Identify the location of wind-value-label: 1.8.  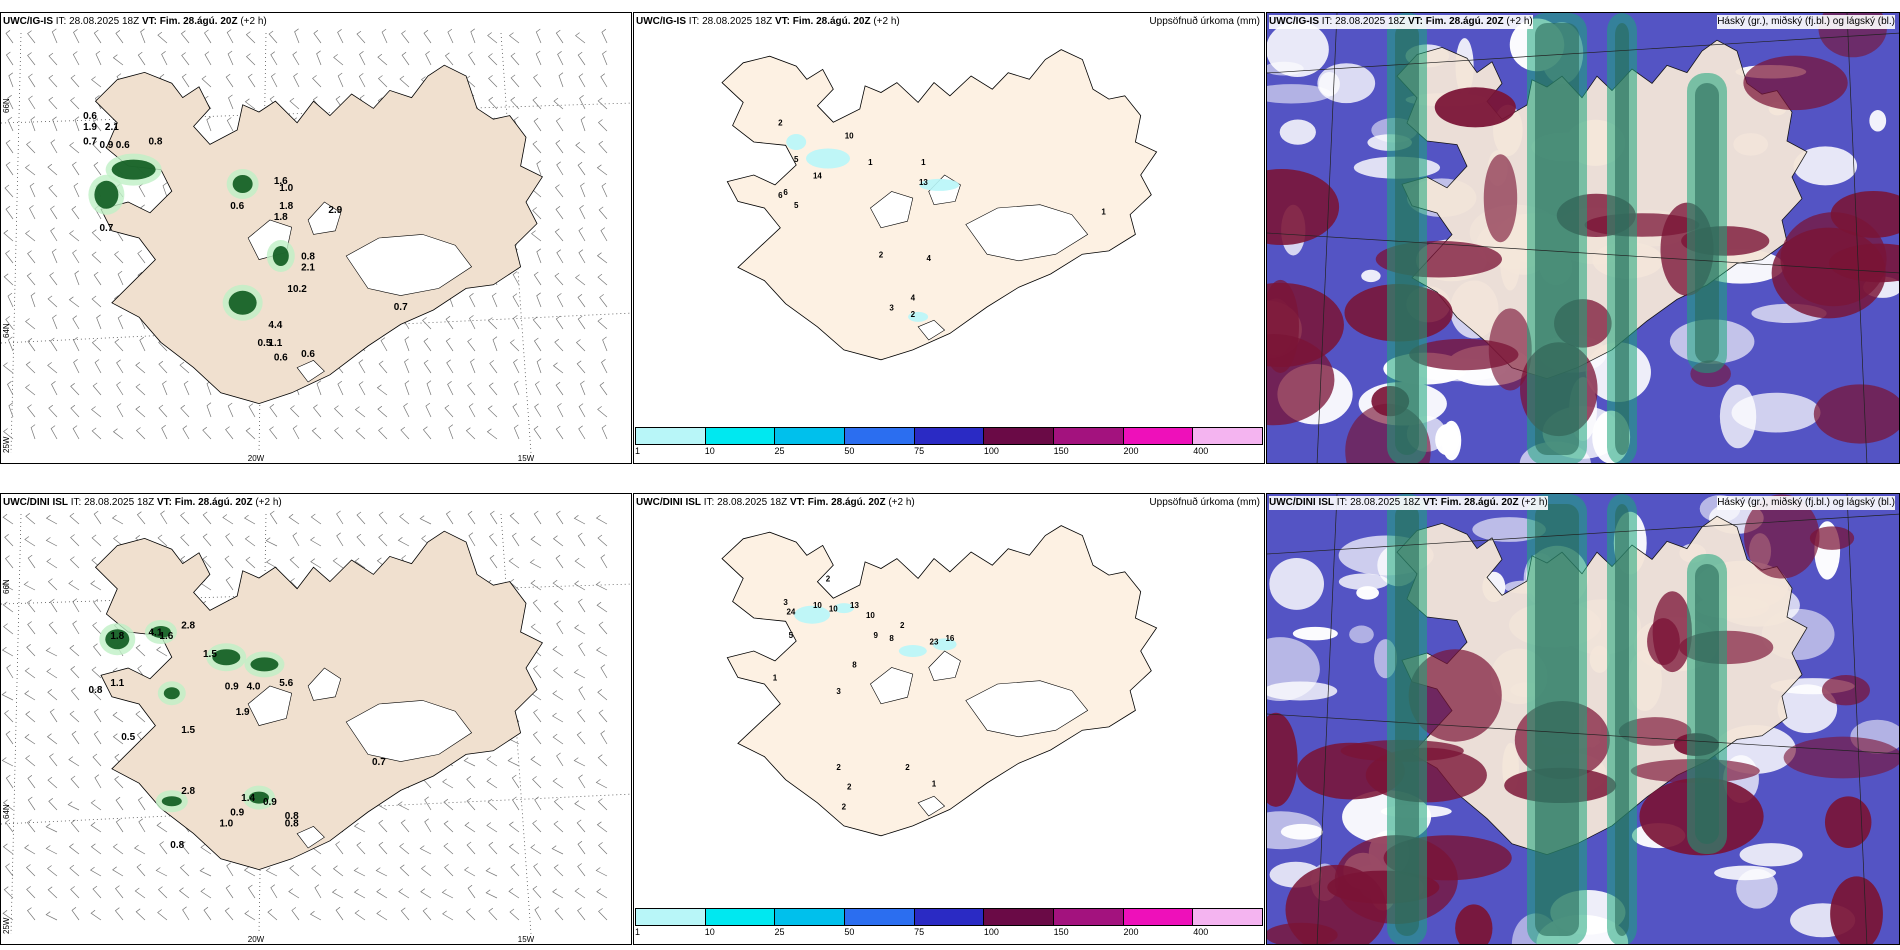
(281, 217).